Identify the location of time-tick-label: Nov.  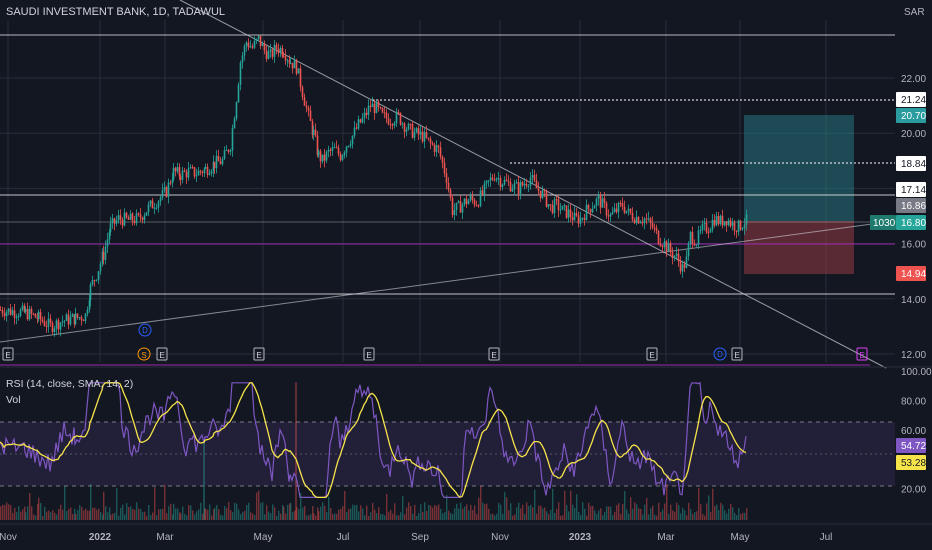
(8, 537).